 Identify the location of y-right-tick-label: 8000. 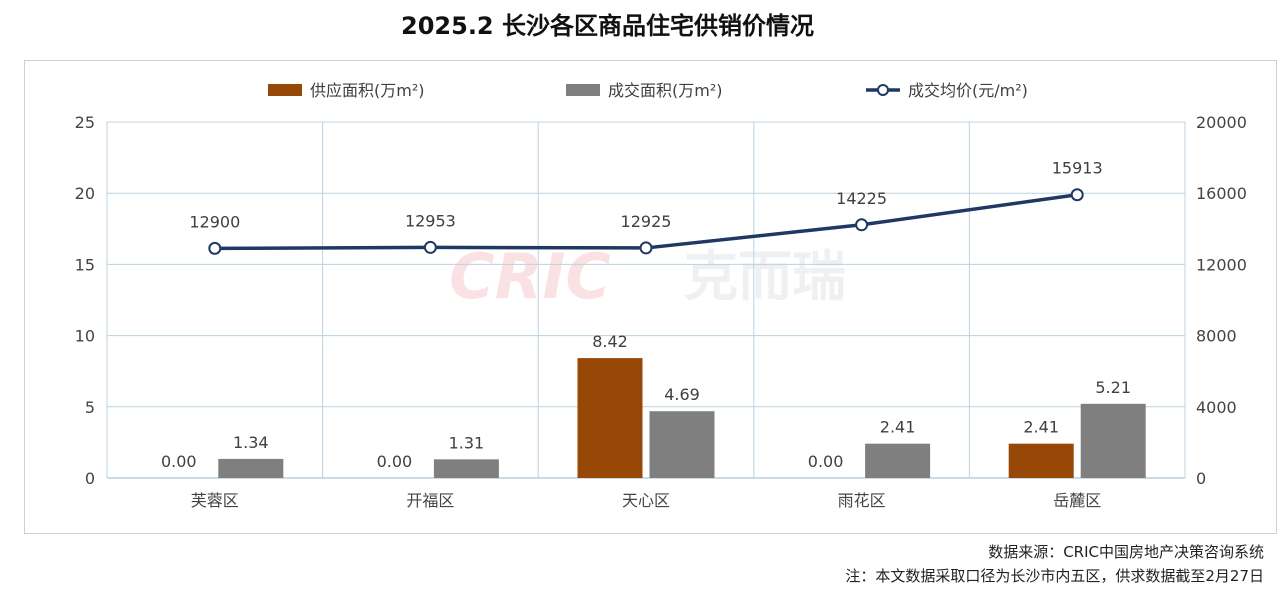
(1216, 336).